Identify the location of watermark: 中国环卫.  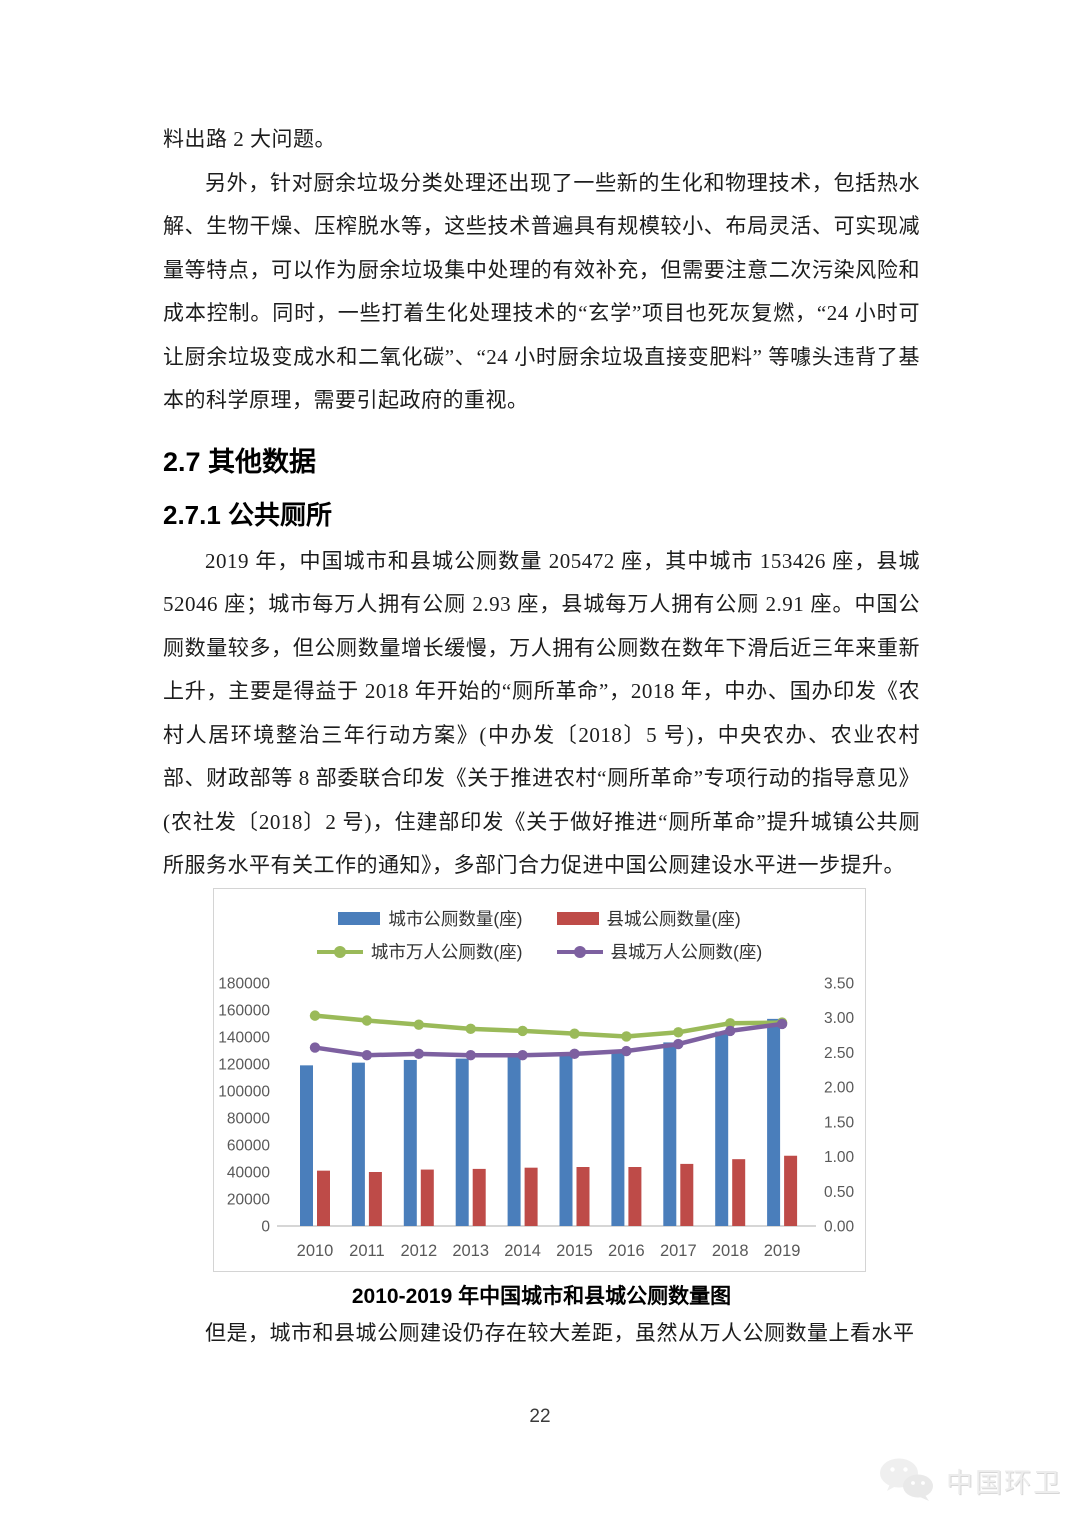
(970, 1480).